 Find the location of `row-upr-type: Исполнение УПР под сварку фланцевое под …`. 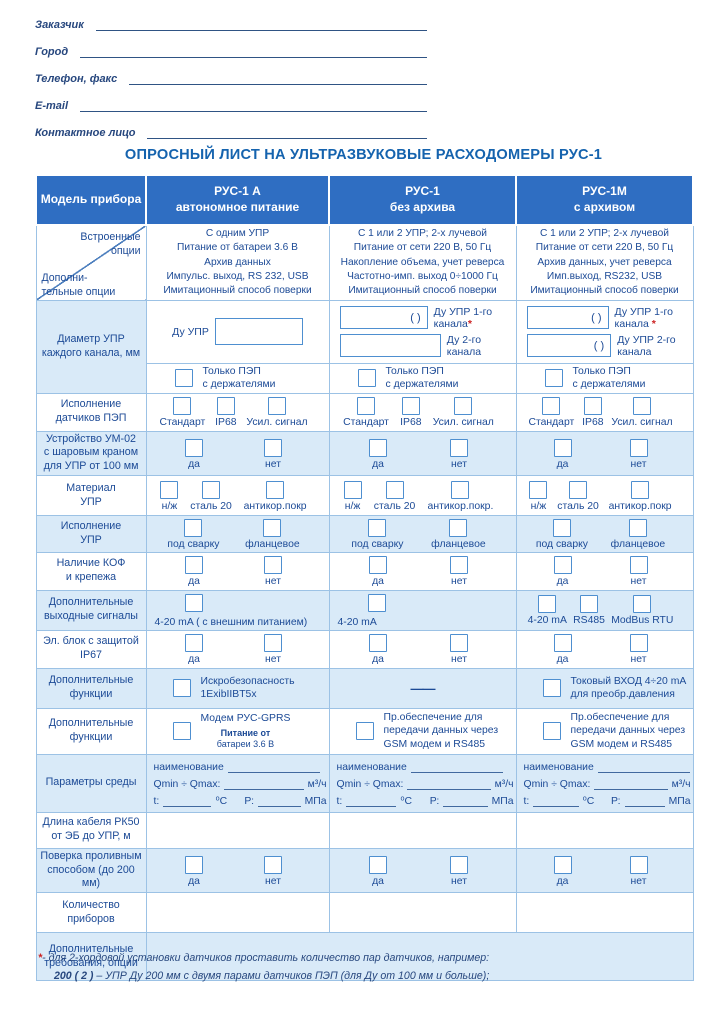

row-upr-type: Исполнение УПР под сварку фланцевое под … is located at coordinates (364, 534).